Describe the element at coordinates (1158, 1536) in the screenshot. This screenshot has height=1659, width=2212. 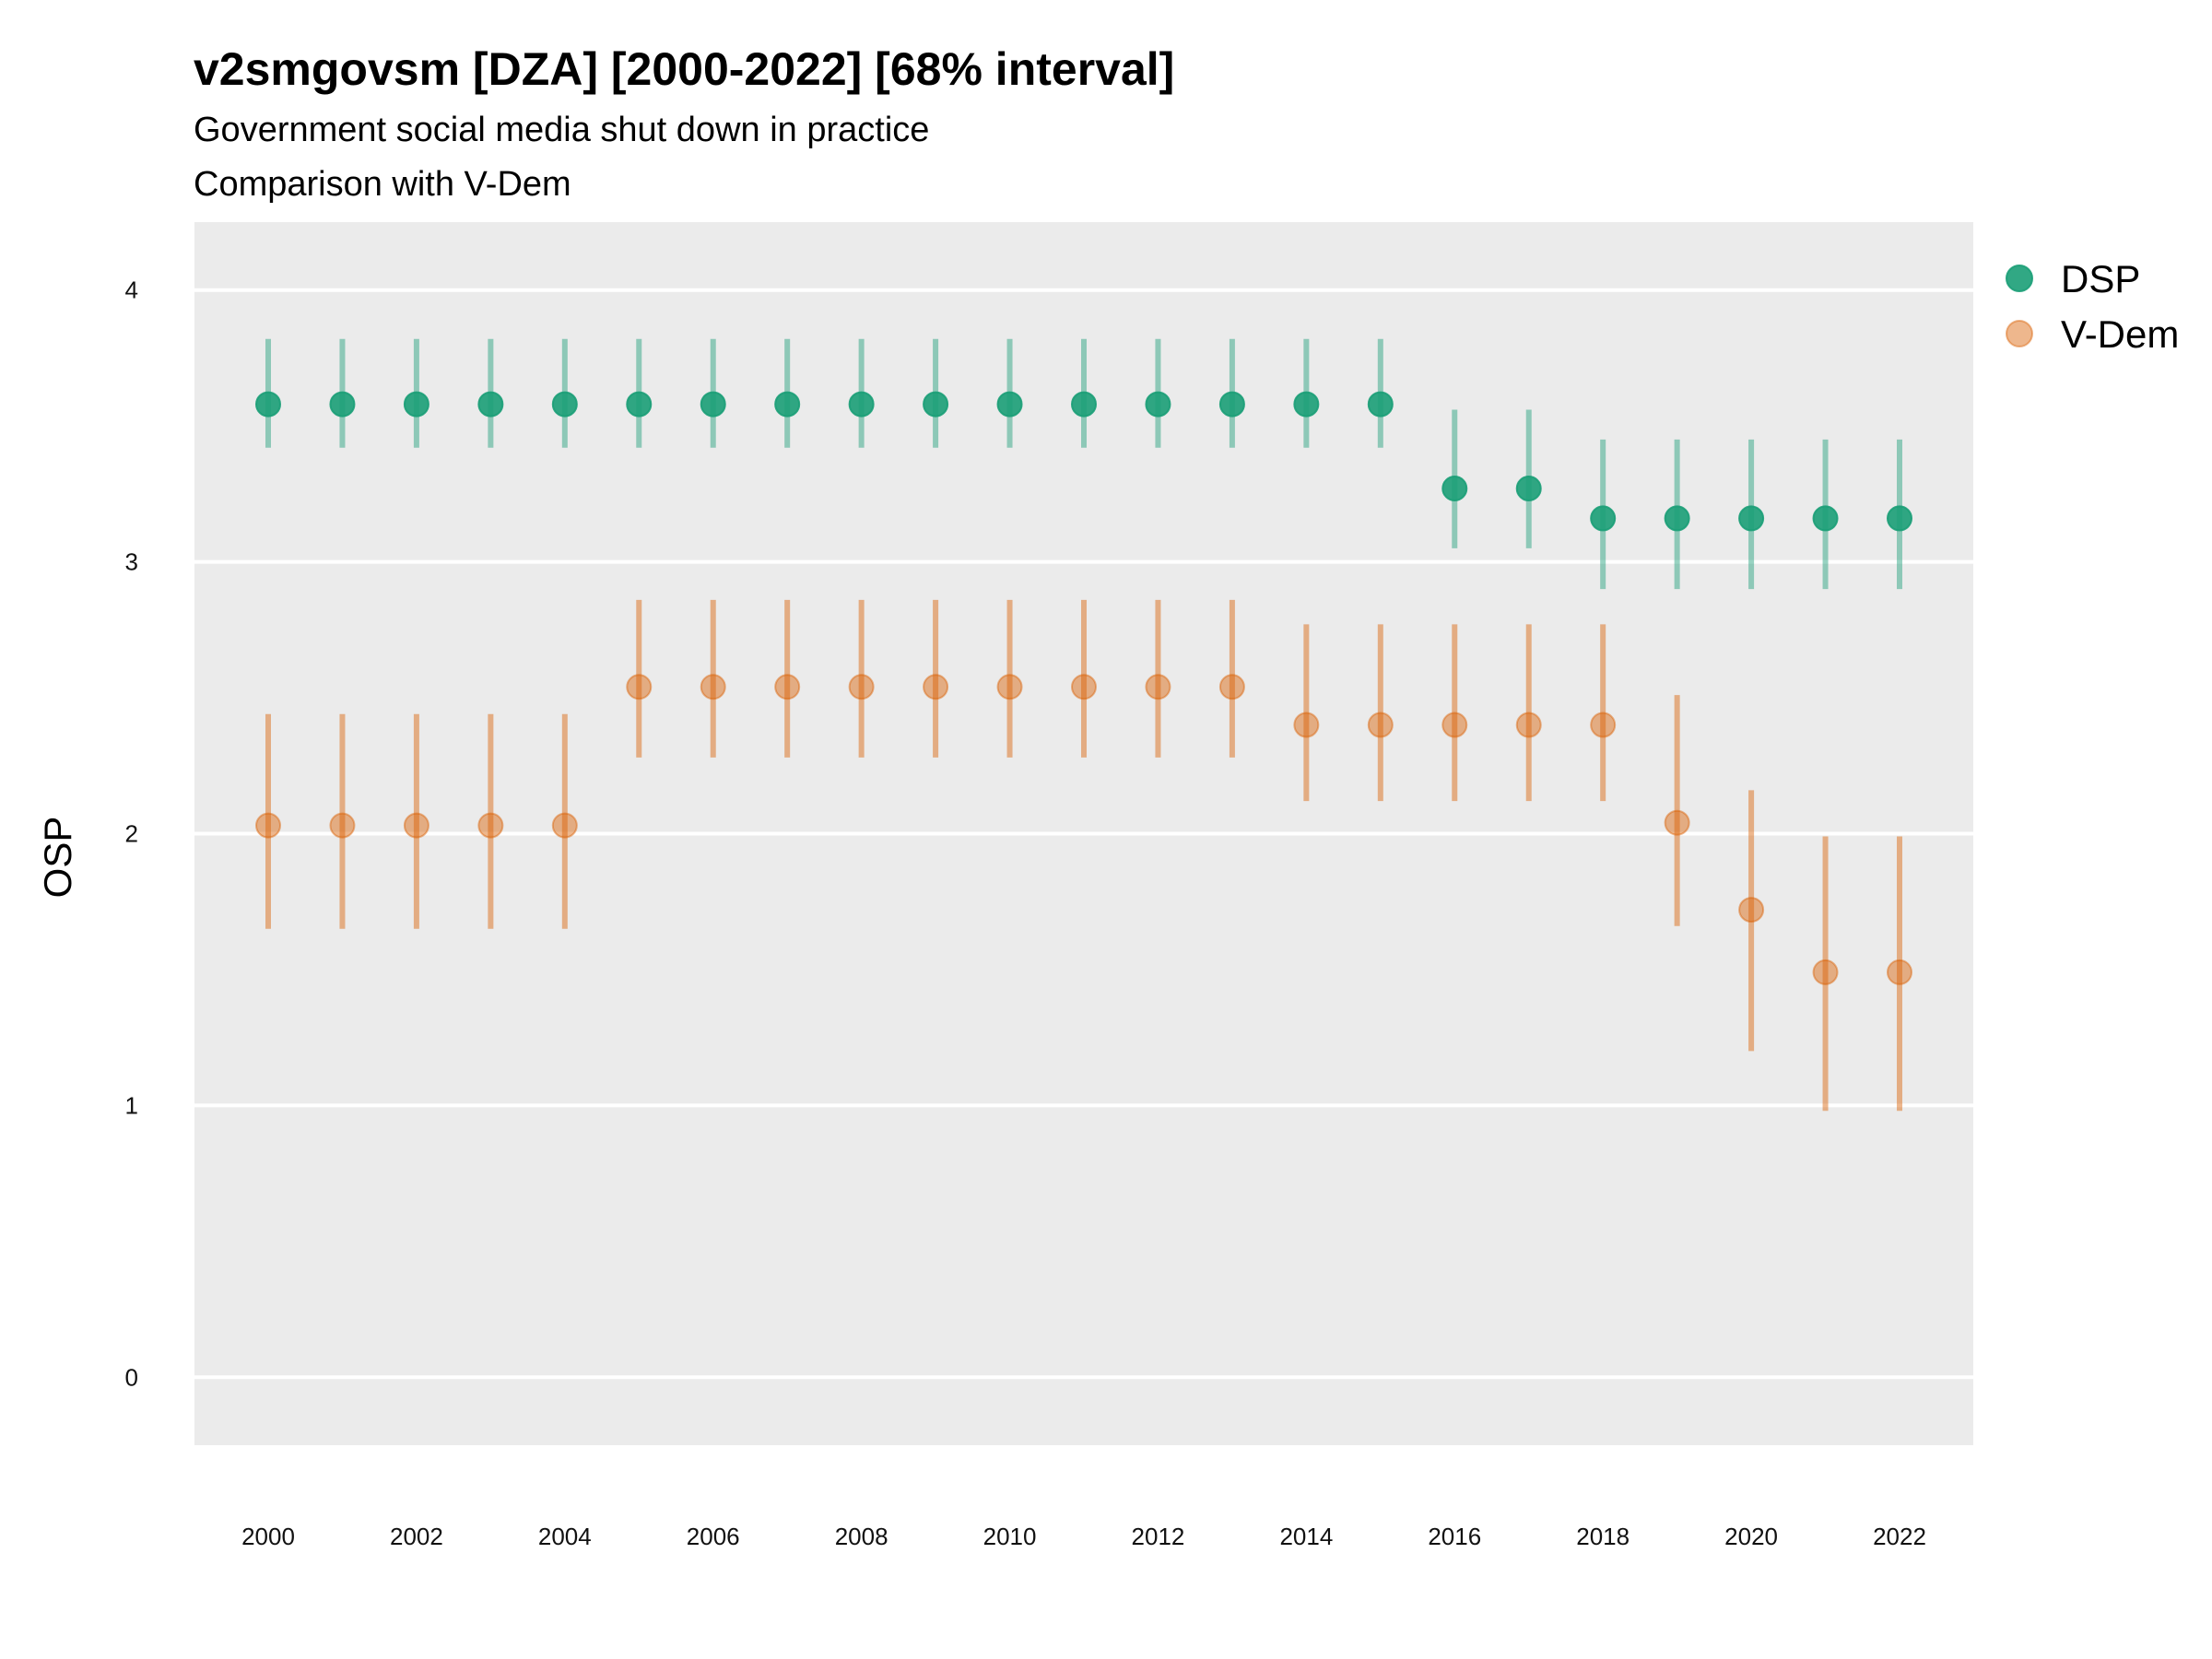
I see `x-tick-2012: 2012` at that location.